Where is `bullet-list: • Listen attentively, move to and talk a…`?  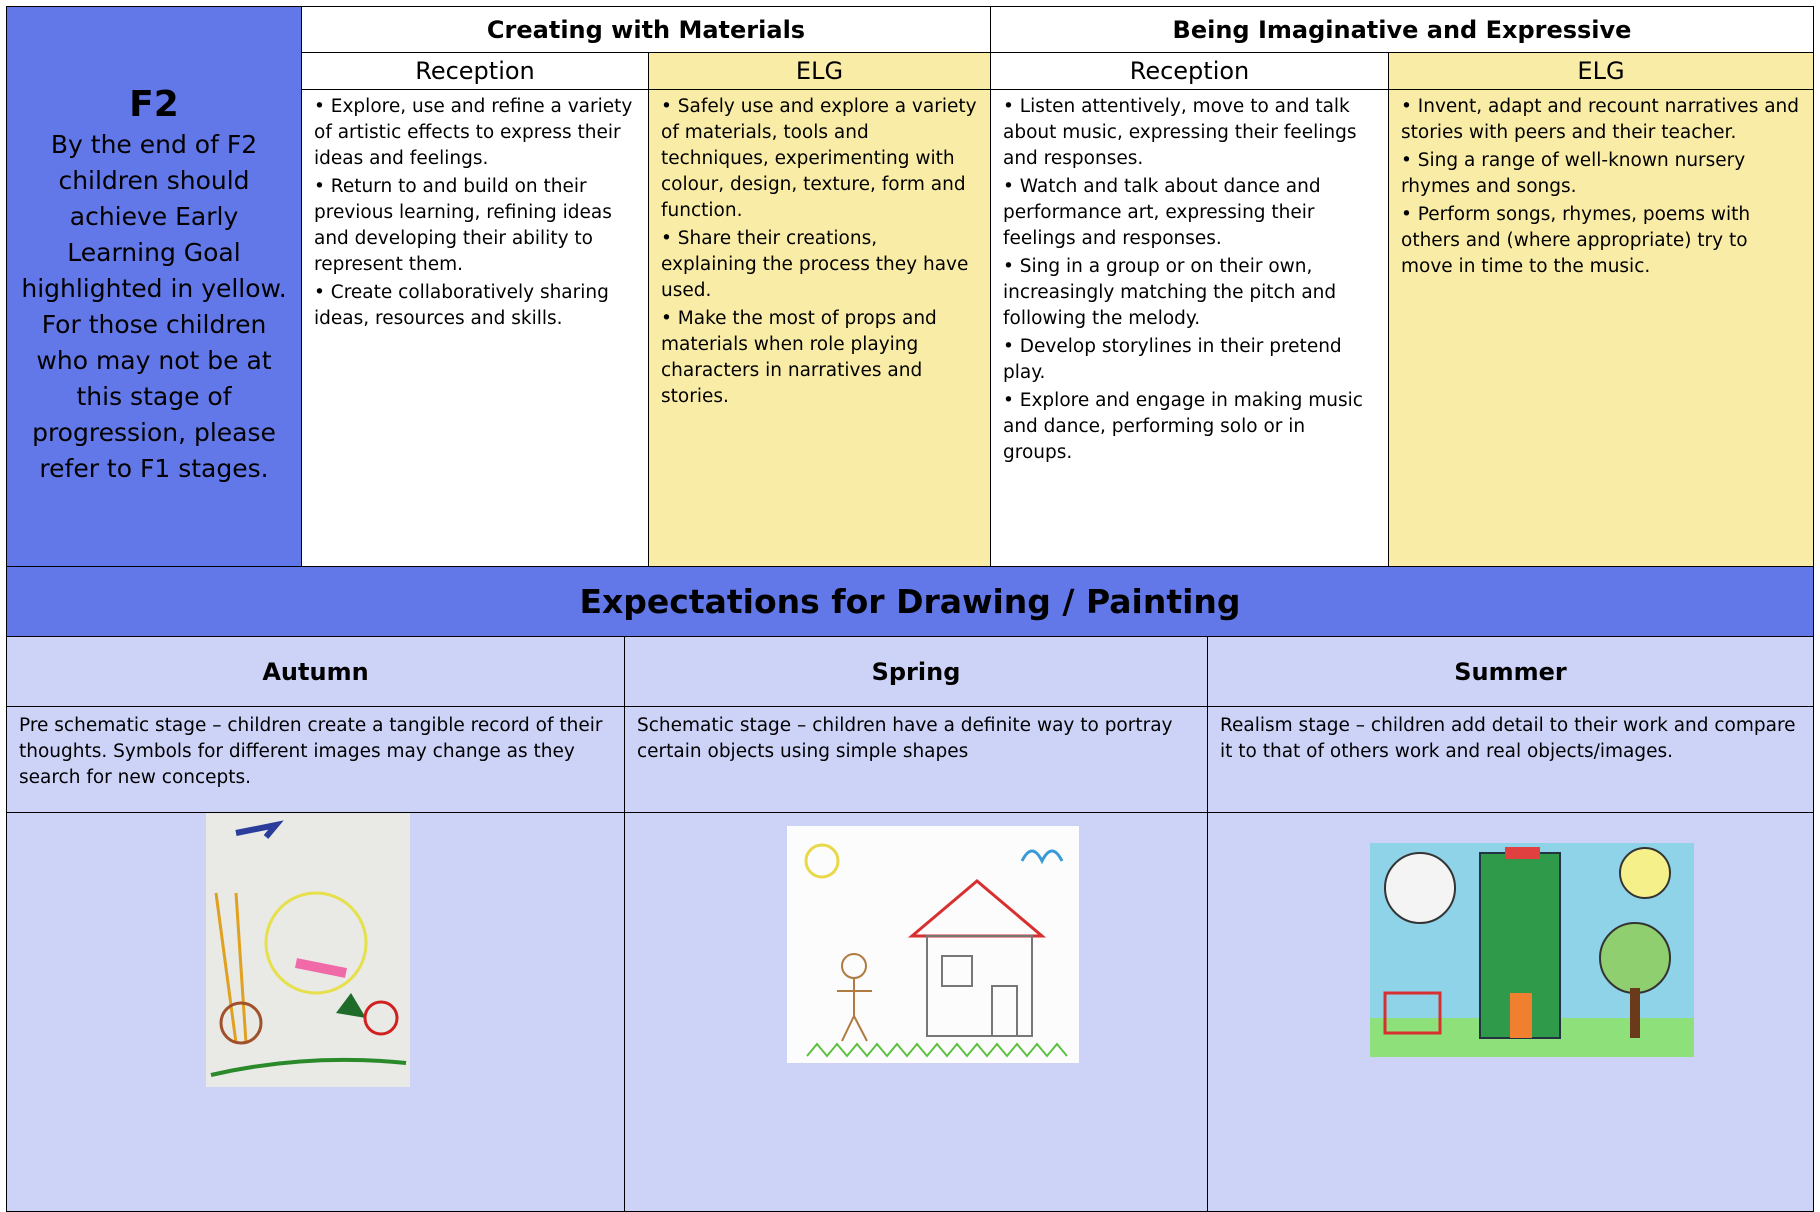 bullet-list: • Listen attentively, move to and talk a… is located at coordinates (1189, 328).